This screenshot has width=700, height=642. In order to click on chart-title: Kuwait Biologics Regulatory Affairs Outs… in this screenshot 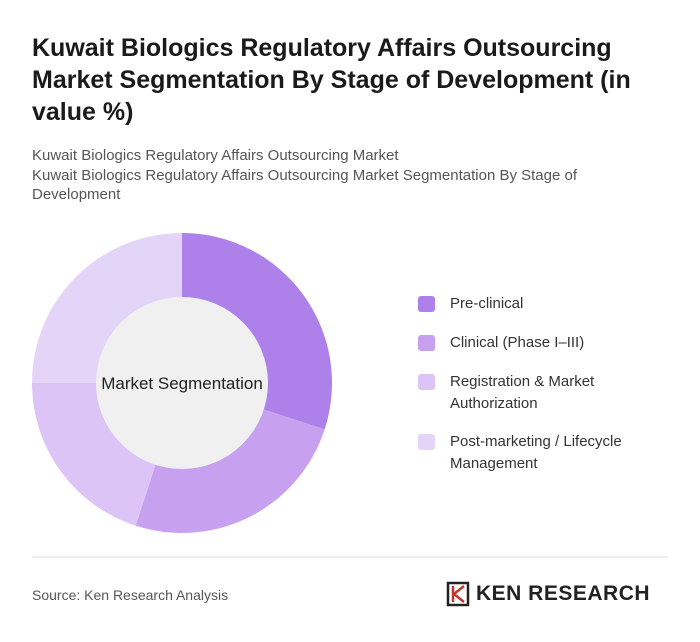, I will do `click(331, 80)`.